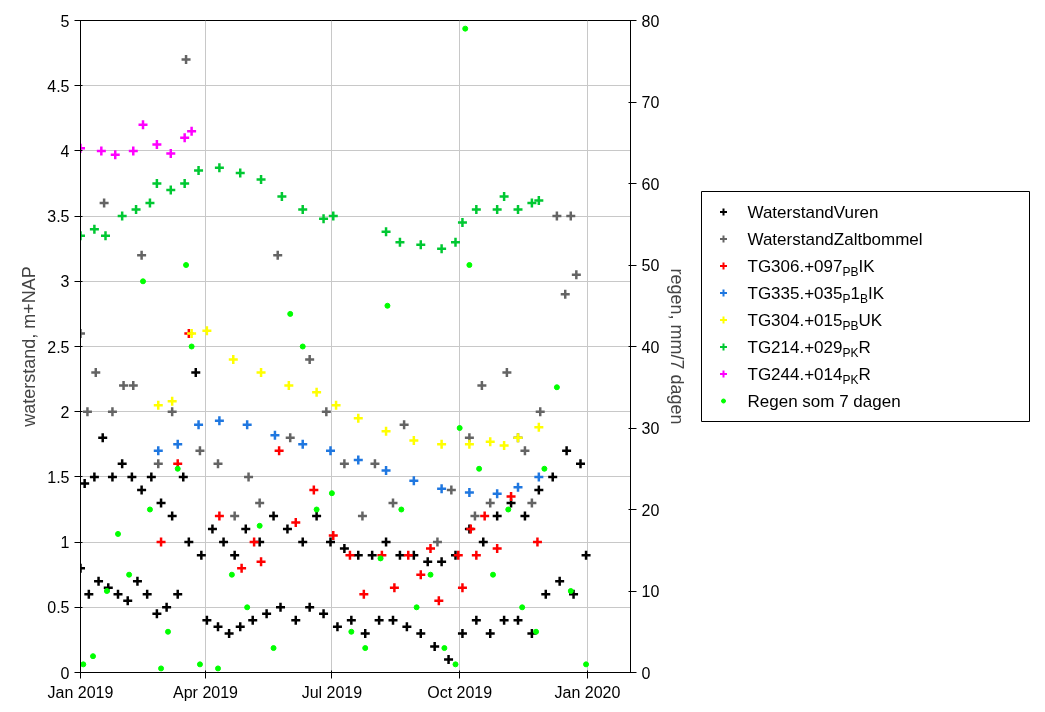  I want to click on y-tick-label: 3.5, so click(58, 217).